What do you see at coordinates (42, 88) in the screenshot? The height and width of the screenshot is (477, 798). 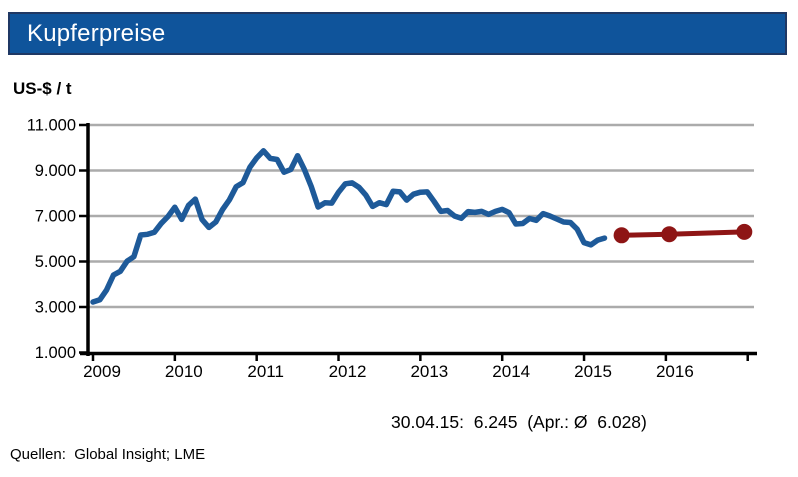 I see `y-axis-unit-label: US-$ / t` at bounding box center [42, 88].